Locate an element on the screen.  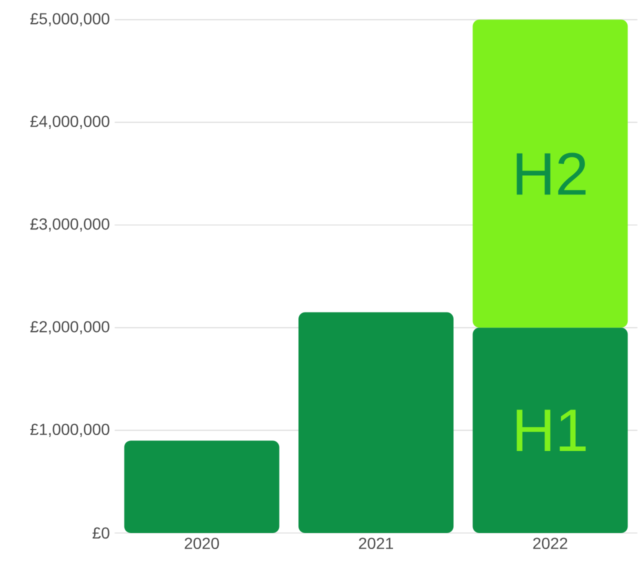
y-tick-label: £5,000,000 is located at coordinates (70, 19).